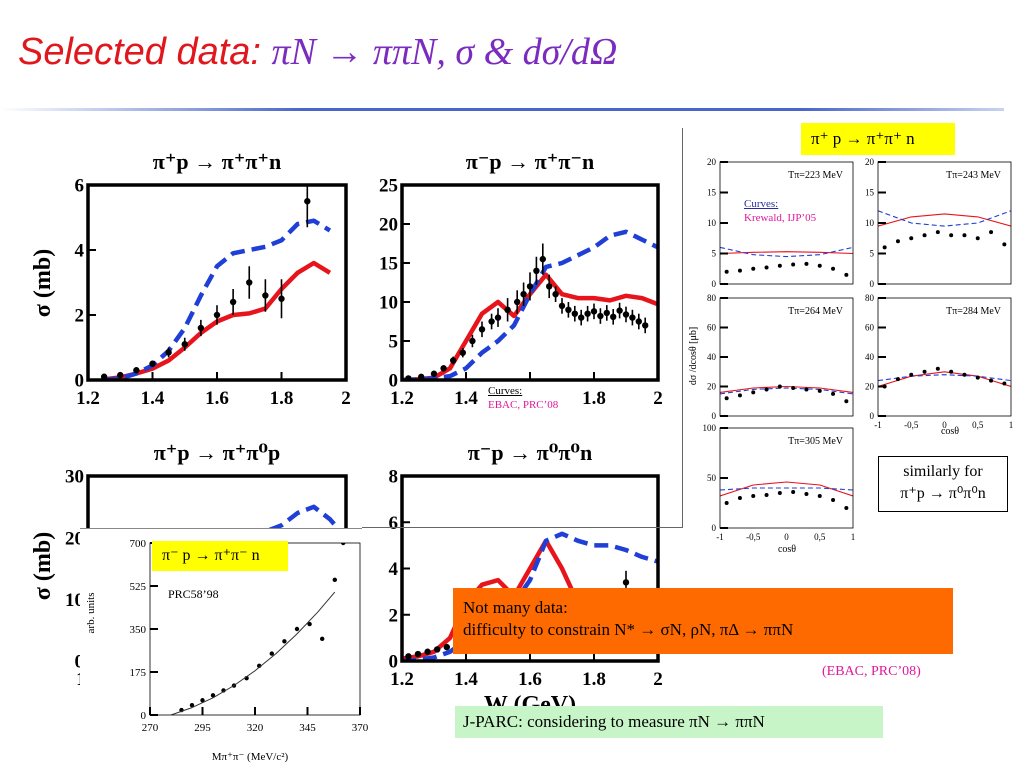 The width and height of the screenshot is (1024, 769). Describe the element at coordinates (394, 523) in the screenshot. I see `y-tick-label: 6` at that location.